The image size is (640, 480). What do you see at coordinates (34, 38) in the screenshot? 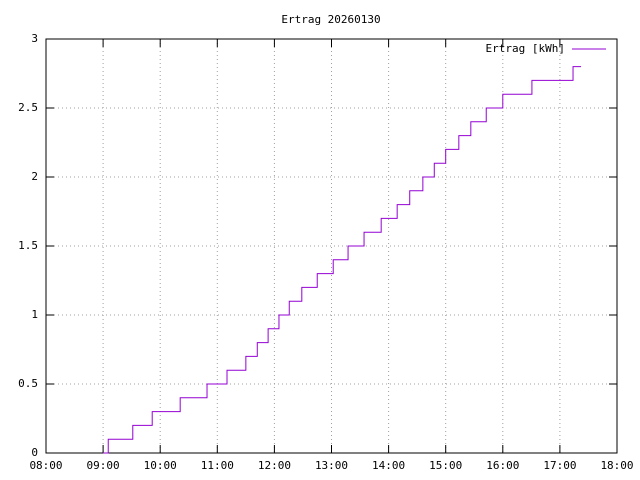
I see `y-tick-label: 3` at bounding box center [34, 38].